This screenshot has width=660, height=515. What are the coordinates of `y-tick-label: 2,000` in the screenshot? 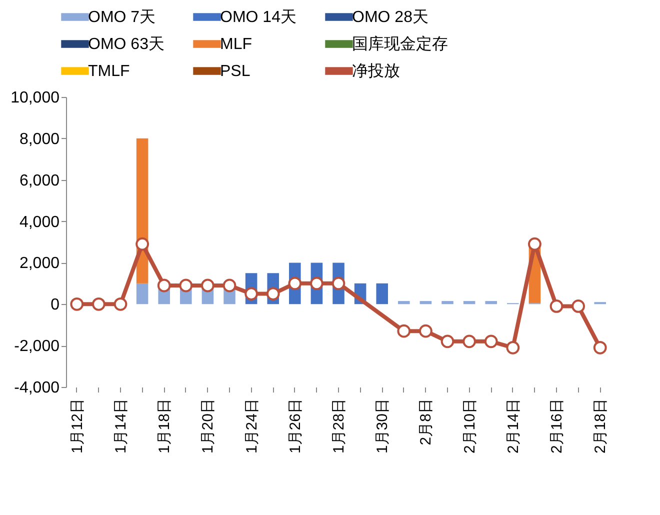 It's located at (39, 263).